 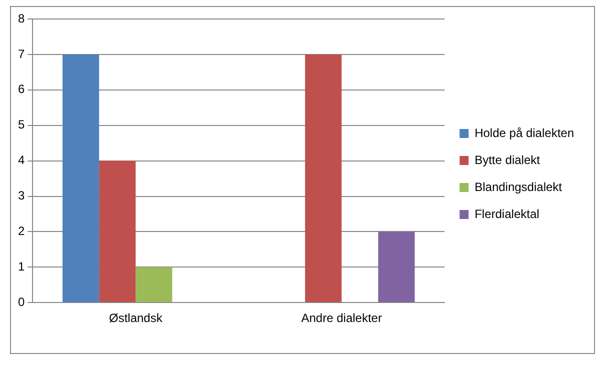 I want to click on x-tick-label: Andre dialekter, so click(x=341, y=318).